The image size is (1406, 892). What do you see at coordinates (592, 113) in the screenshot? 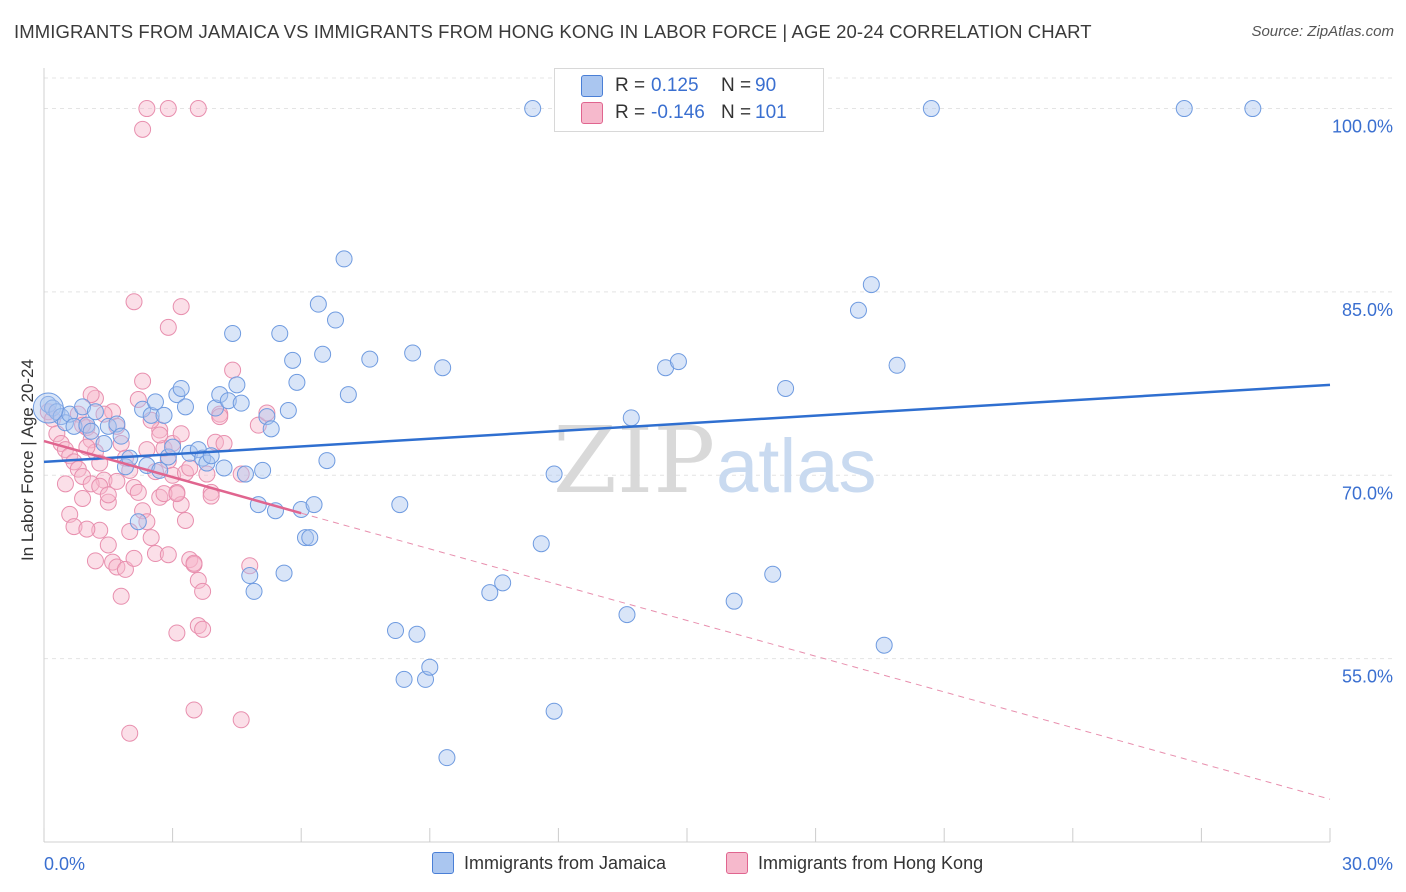
I see `stats-swatch-hong-kong` at bounding box center [592, 113].